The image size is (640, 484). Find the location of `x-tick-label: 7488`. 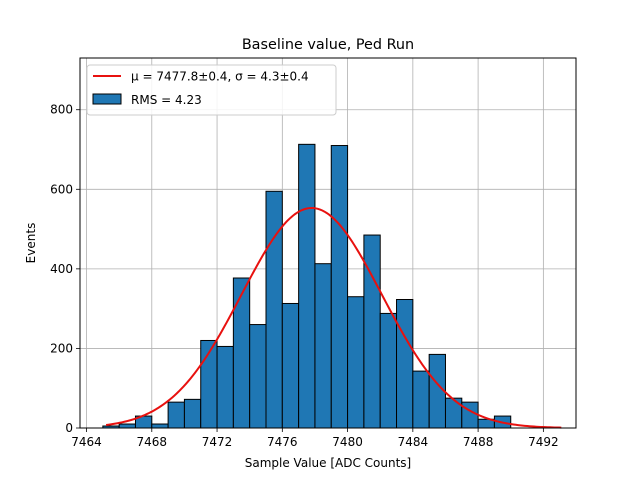

x-tick-label: 7488 is located at coordinates (478, 442).